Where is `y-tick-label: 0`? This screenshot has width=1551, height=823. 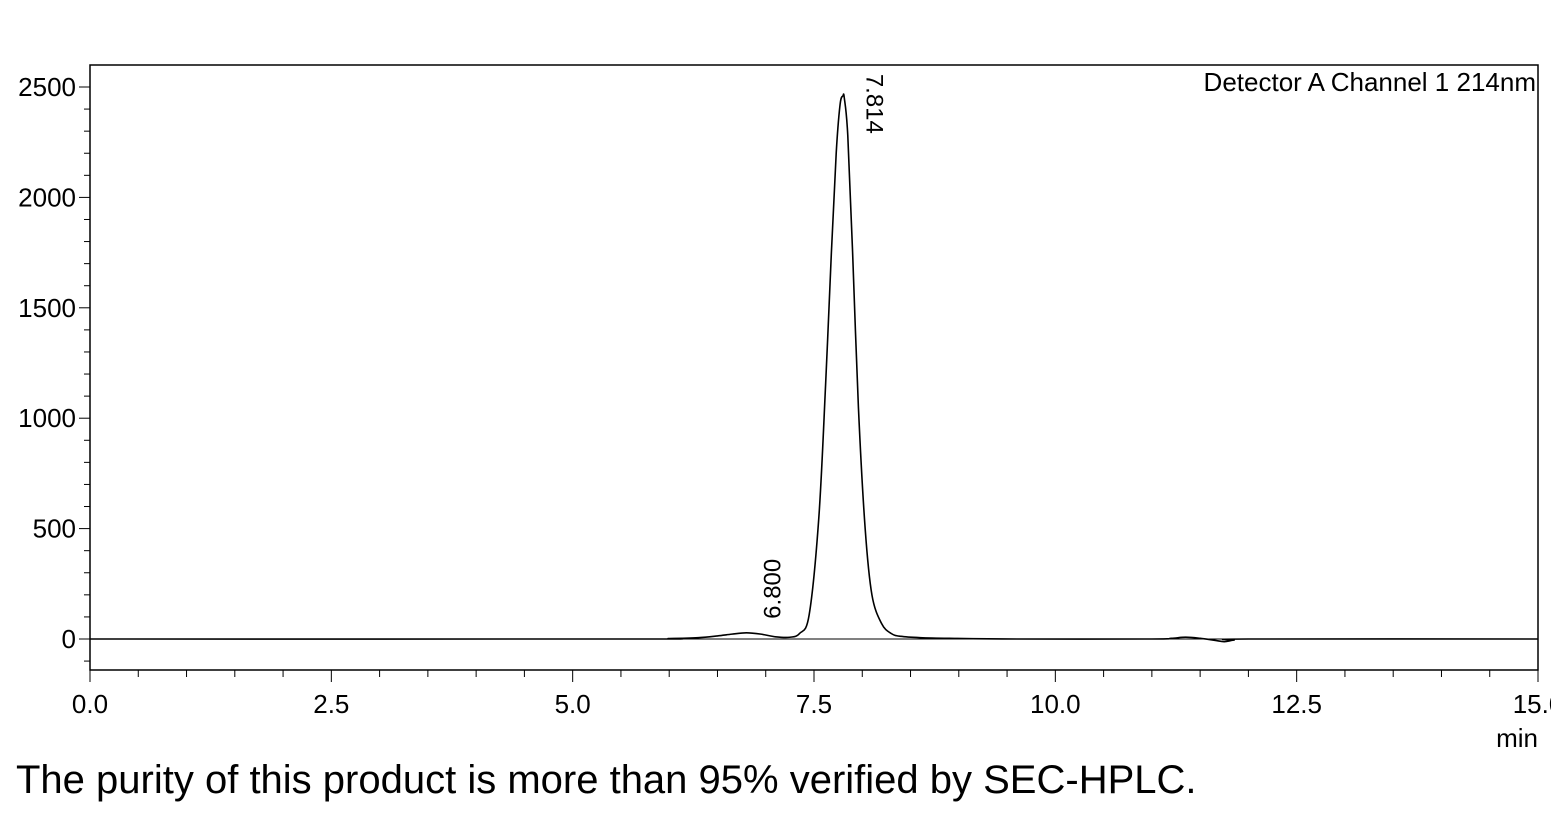 y-tick-label: 0 is located at coordinates (69, 639).